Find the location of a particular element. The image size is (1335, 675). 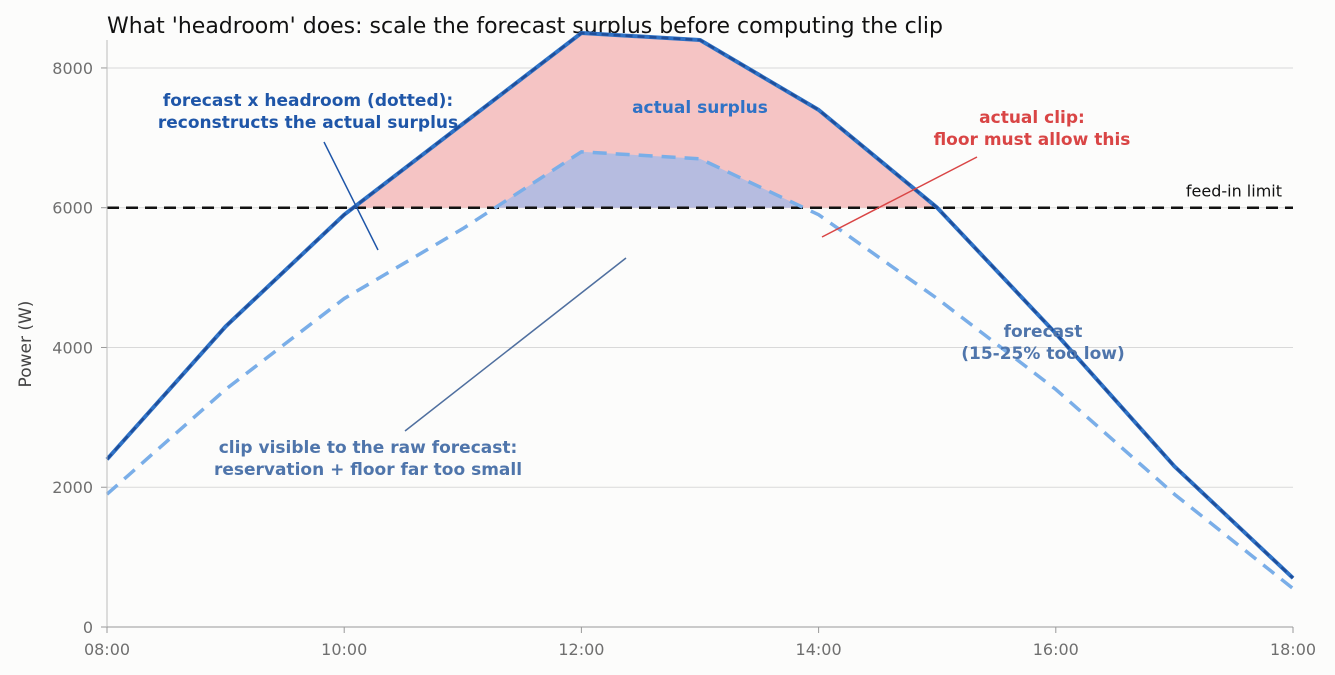

rawclip-leader-line is located at coordinates (515, 344).